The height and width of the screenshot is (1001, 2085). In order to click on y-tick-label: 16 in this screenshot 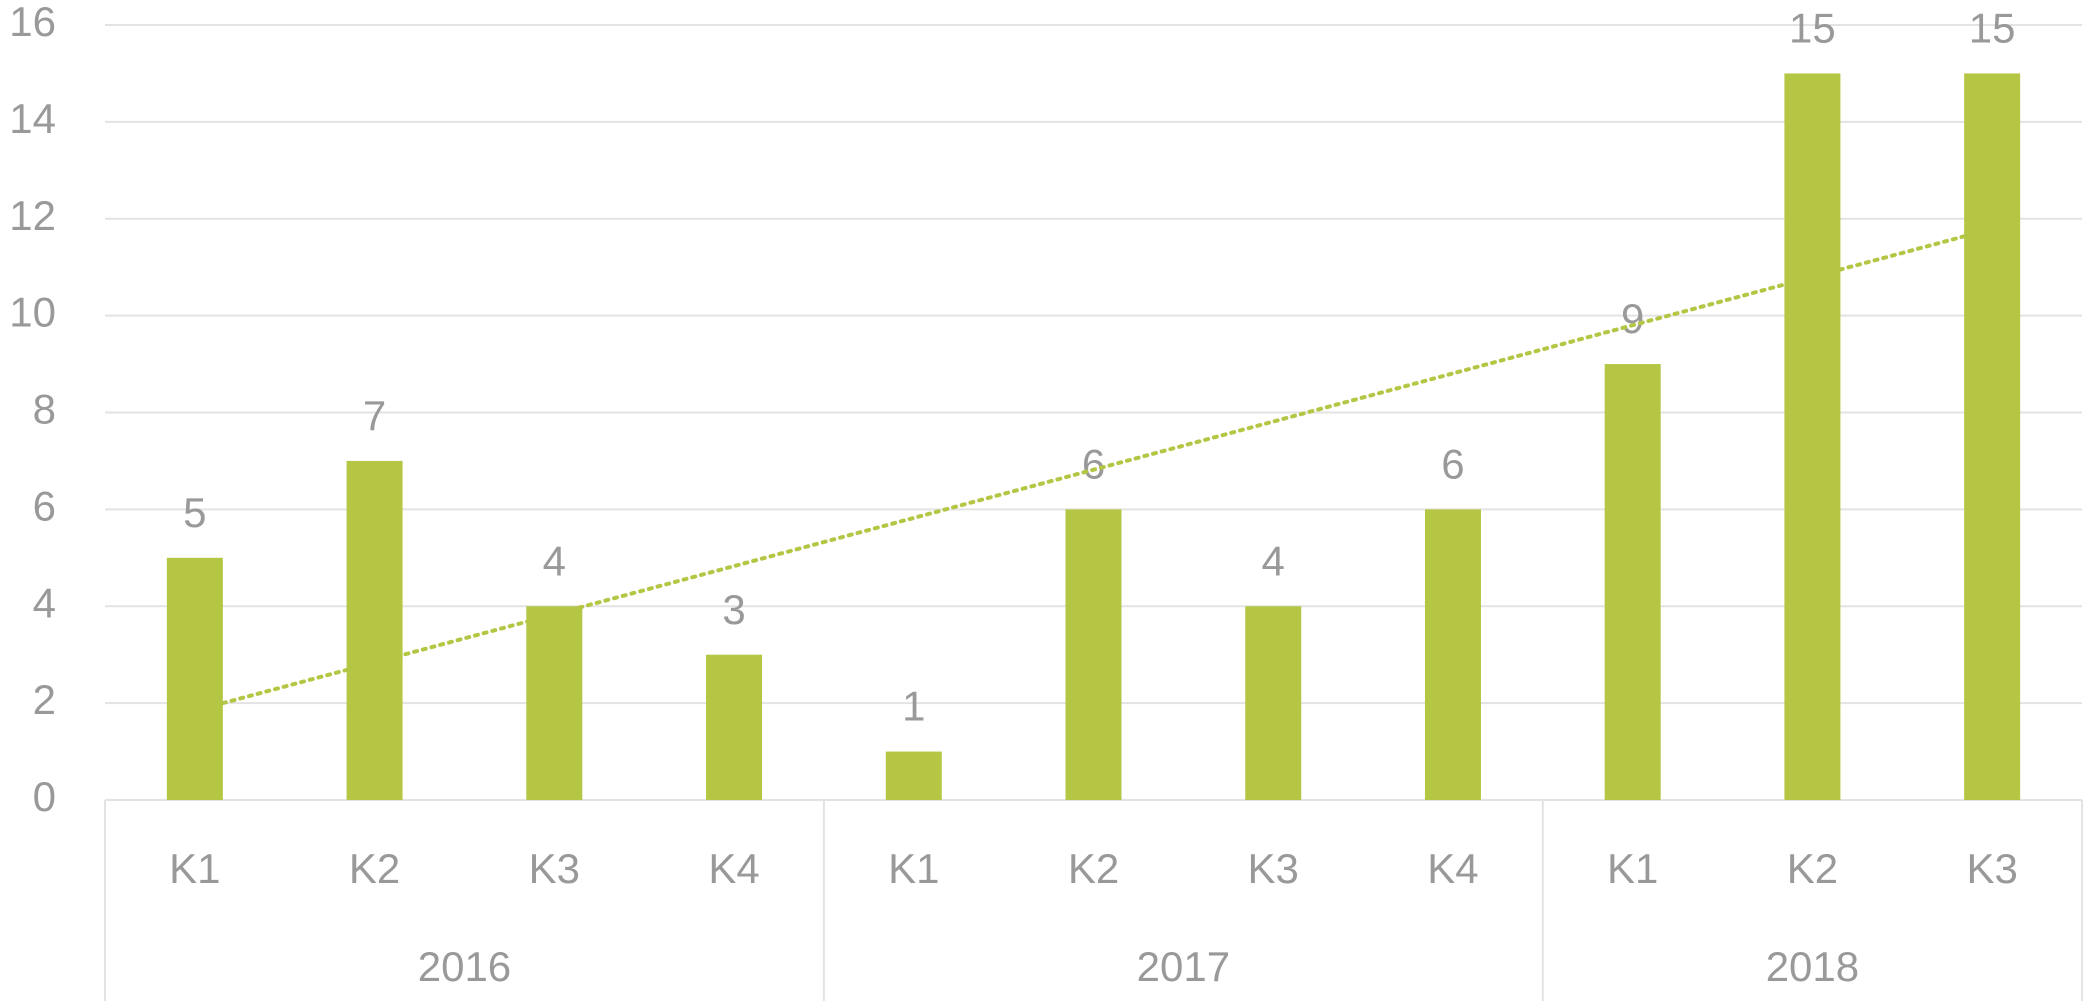, I will do `click(32, 22)`.